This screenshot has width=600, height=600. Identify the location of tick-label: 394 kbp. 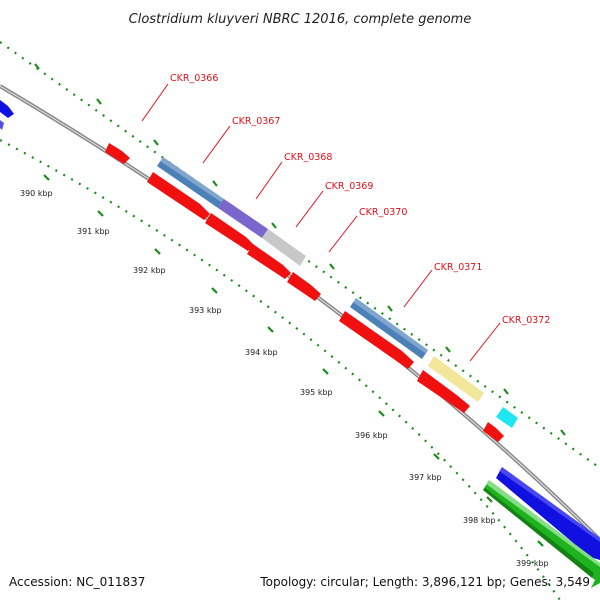
(261, 352).